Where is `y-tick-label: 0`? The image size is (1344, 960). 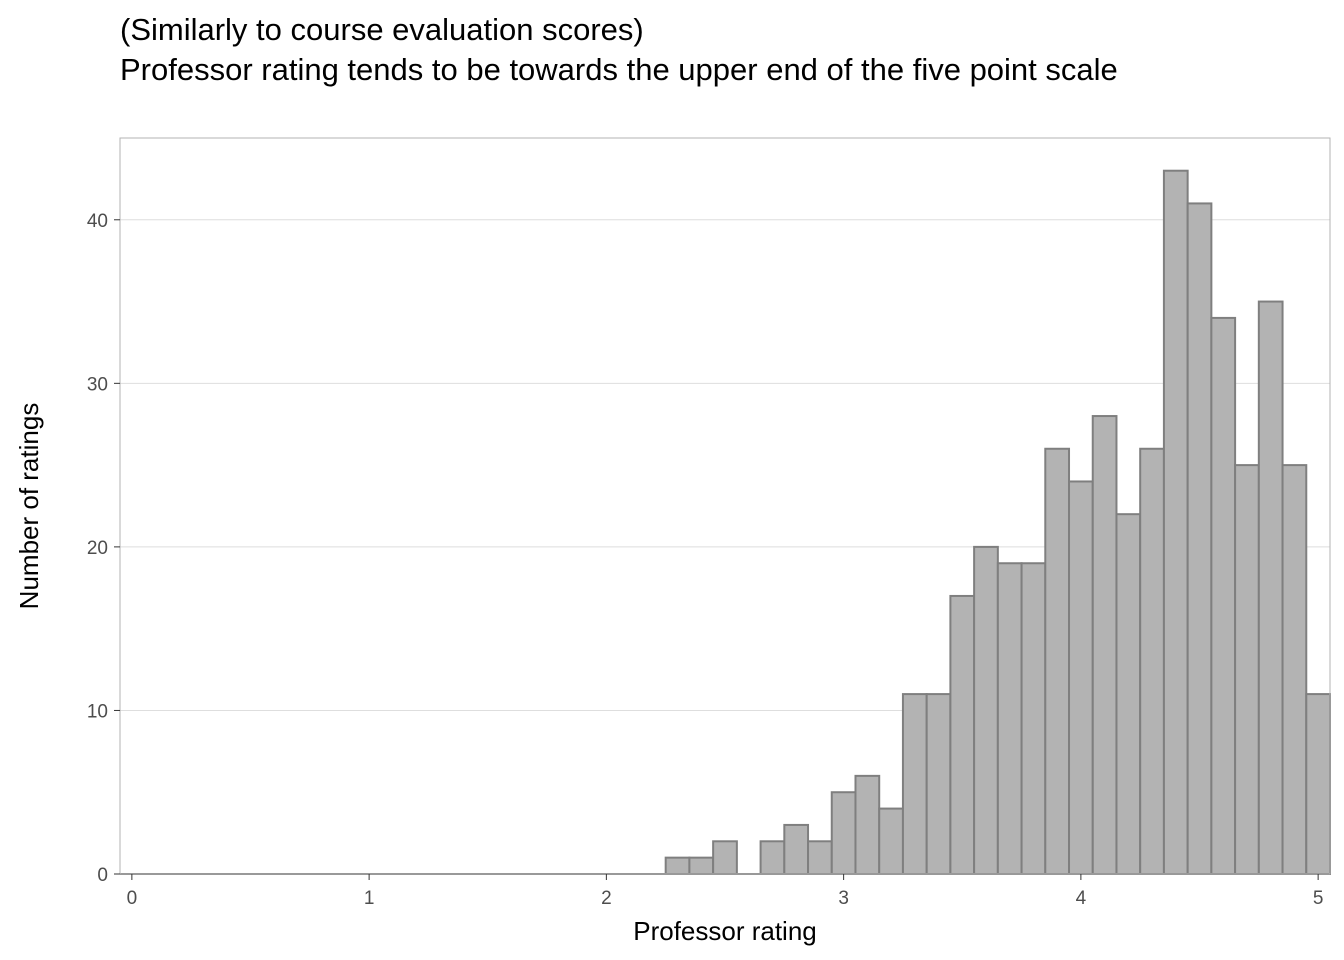
y-tick-label: 0 is located at coordinates (102, 875).